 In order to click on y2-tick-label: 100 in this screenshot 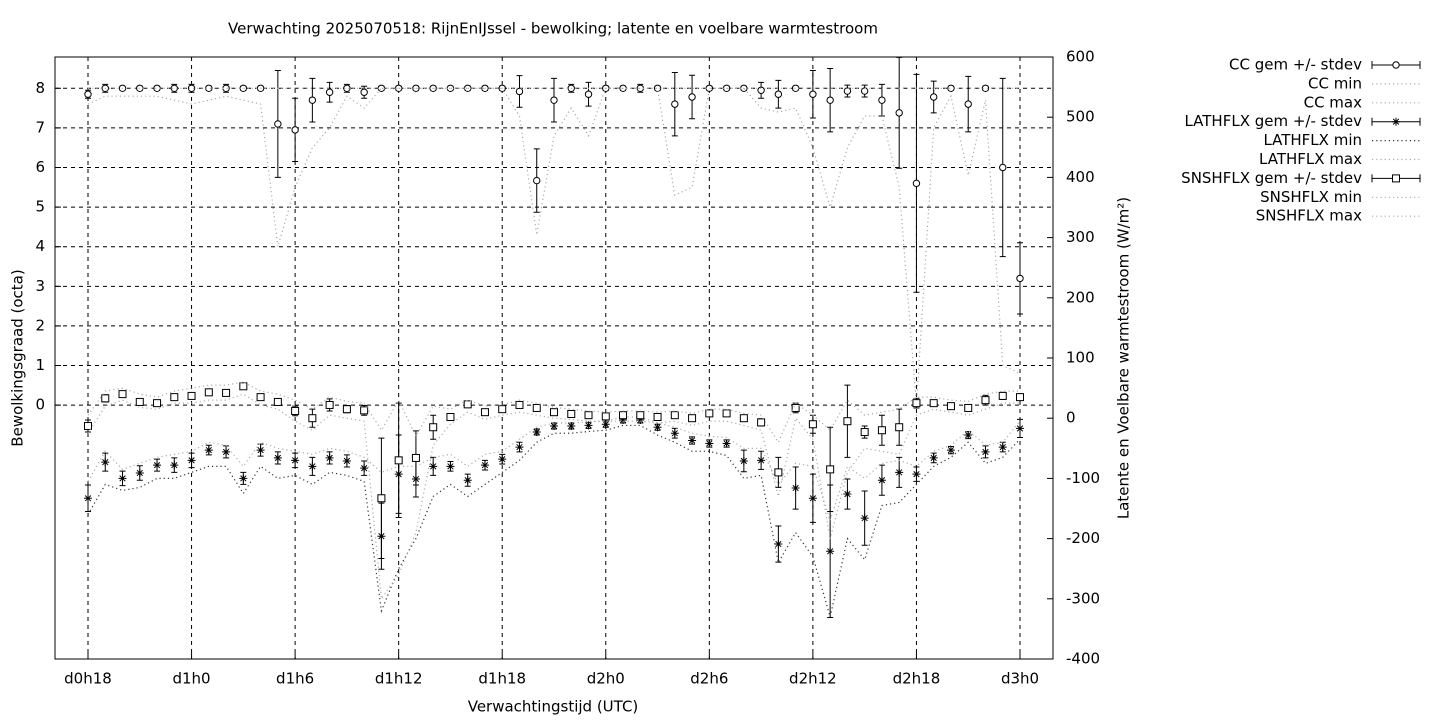, I will do `click(1080, 358)`.